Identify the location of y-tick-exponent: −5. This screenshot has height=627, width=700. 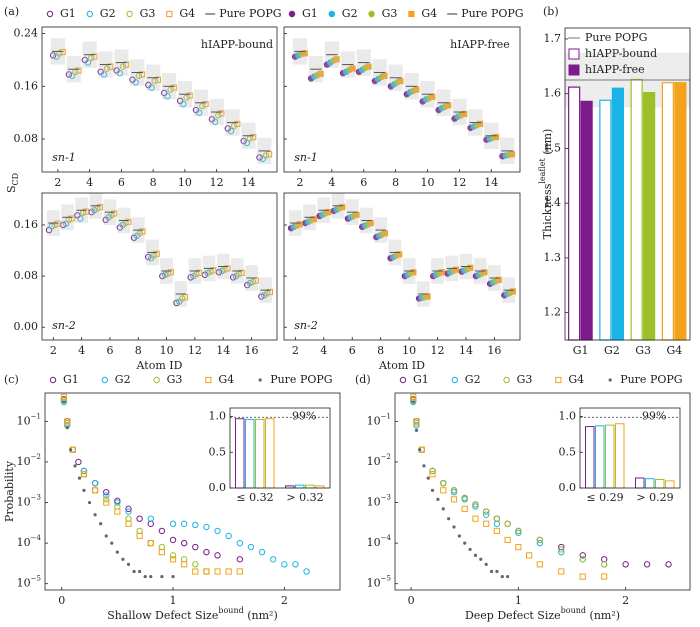
(386, 579).